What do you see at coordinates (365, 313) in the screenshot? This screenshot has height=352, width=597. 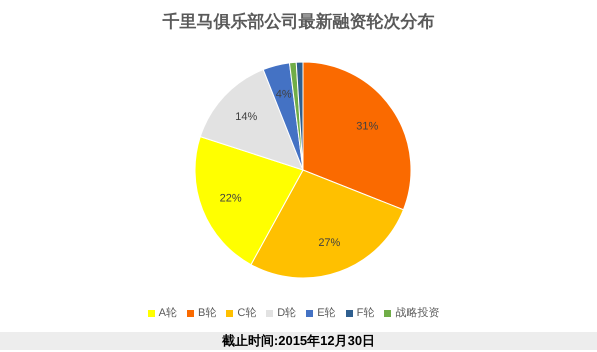 I see `legend-label: F轮` at bounding box center [365, 313].